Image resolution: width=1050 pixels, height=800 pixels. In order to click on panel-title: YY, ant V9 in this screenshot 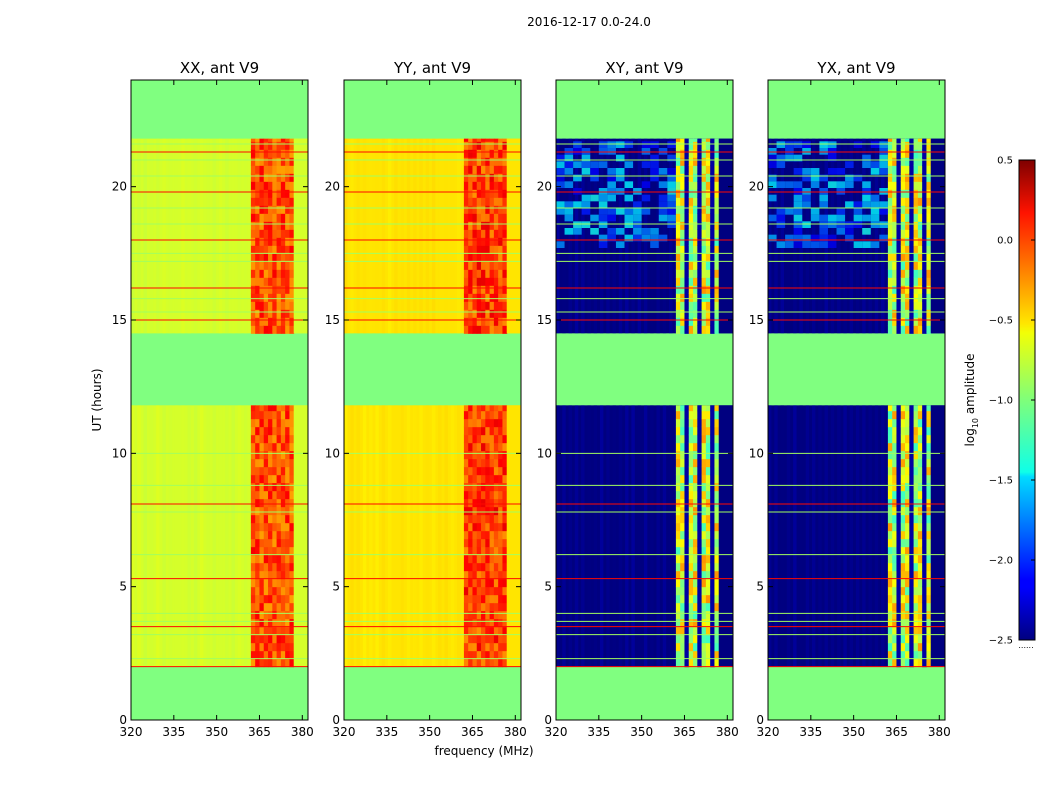, I will do `click(432, 68)`.